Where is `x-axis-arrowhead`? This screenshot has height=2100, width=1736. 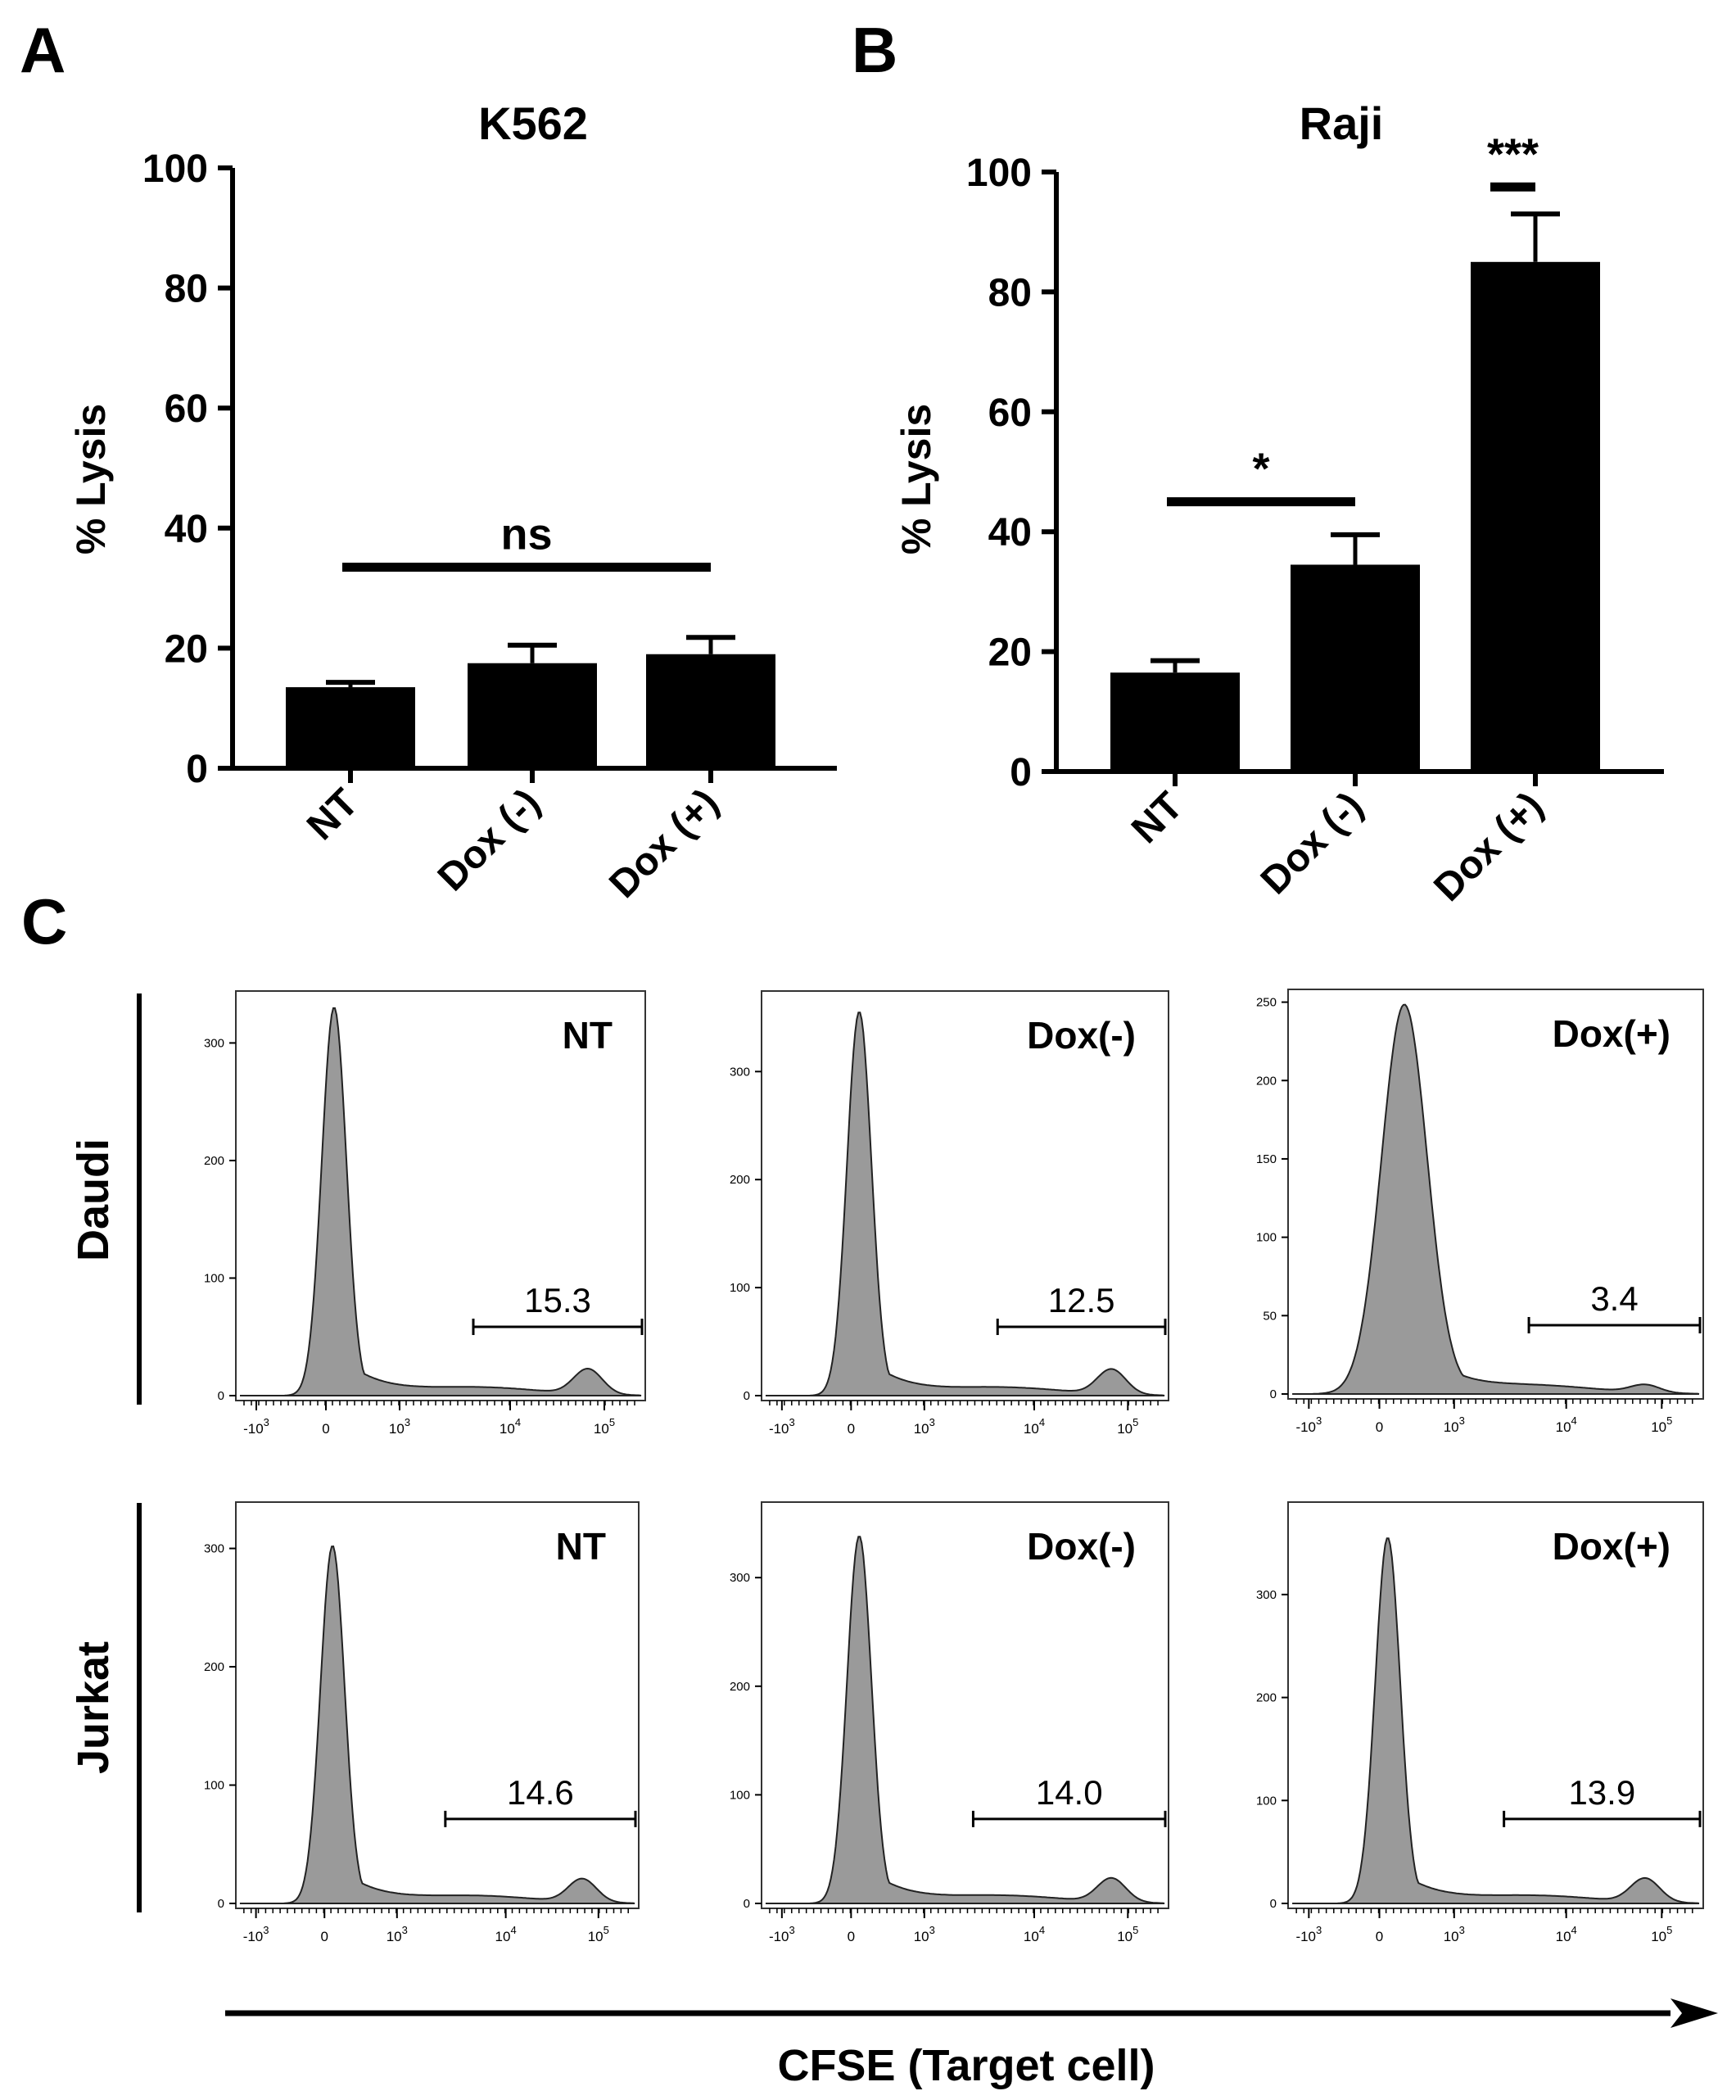
x-axis-arrowhead is located at coordinates (1694, 2013).